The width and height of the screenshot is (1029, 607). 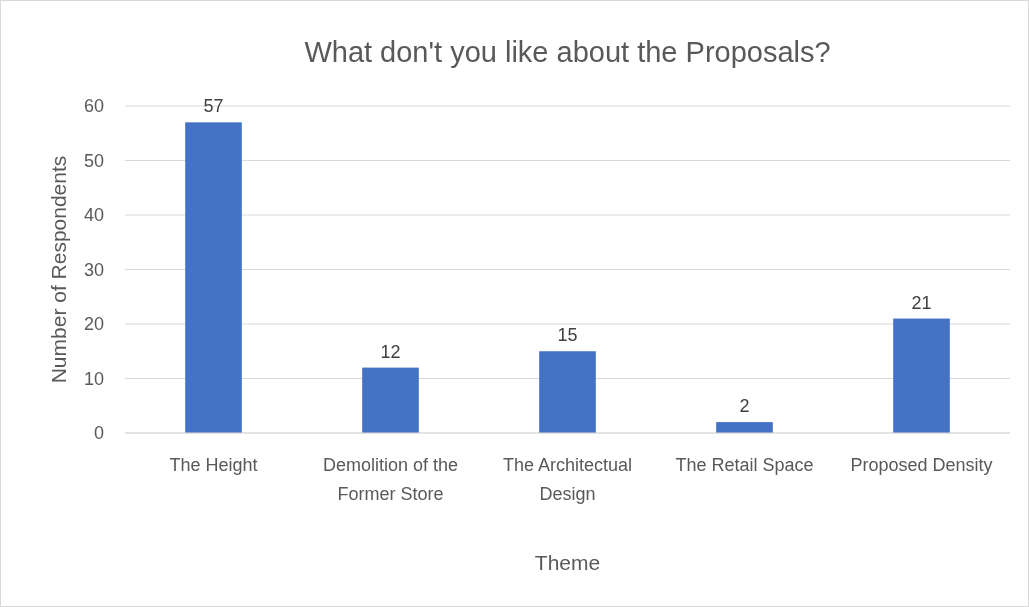 I want to click on x-tick-label: The Retail Space, so click(x=744, y=465).